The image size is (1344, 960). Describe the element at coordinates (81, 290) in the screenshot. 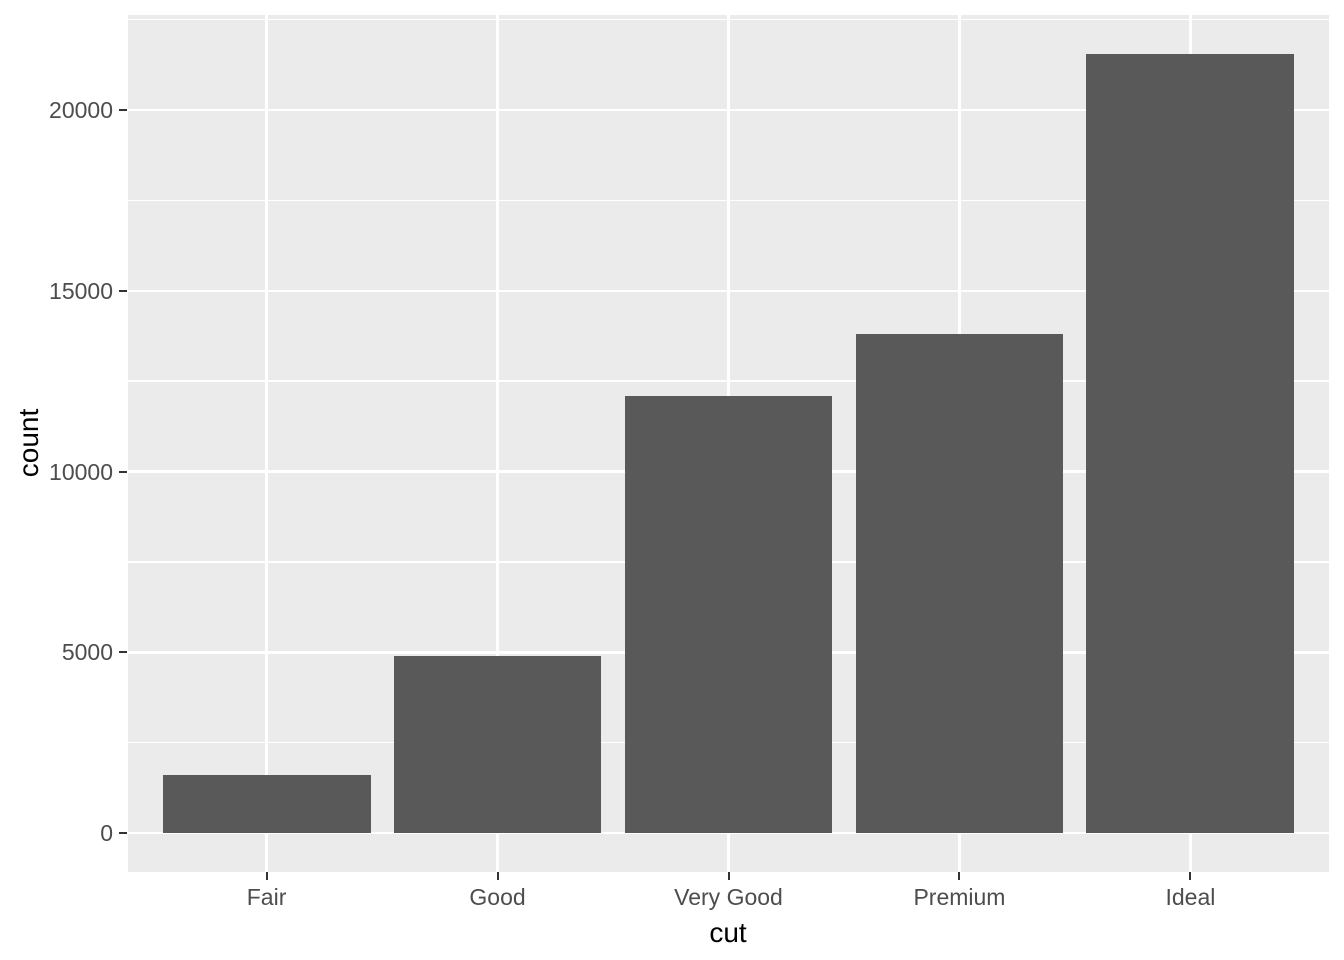

I see `y-tick-label: 15000` at that location.